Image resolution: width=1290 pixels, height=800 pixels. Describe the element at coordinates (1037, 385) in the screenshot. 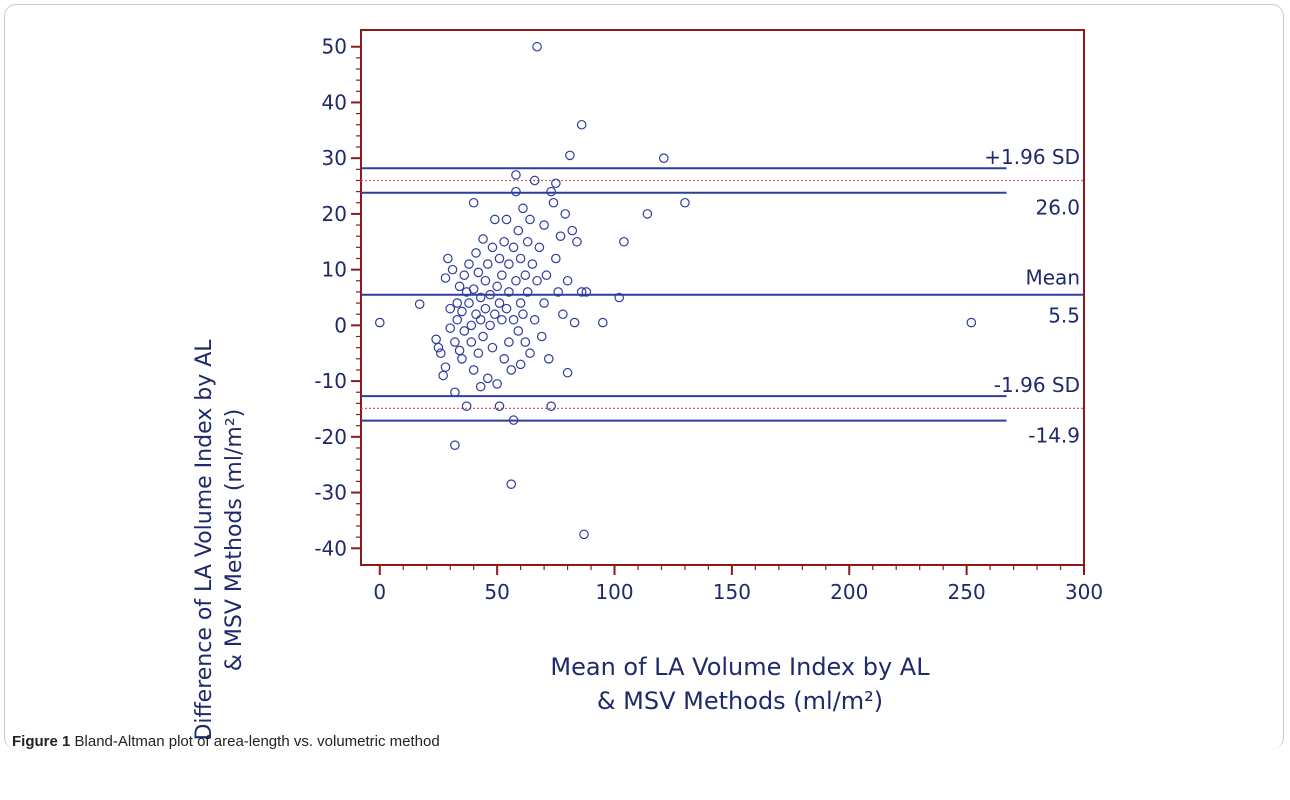

I see `ref-line-name-1-96-sd: -1.96 SD` at that location.